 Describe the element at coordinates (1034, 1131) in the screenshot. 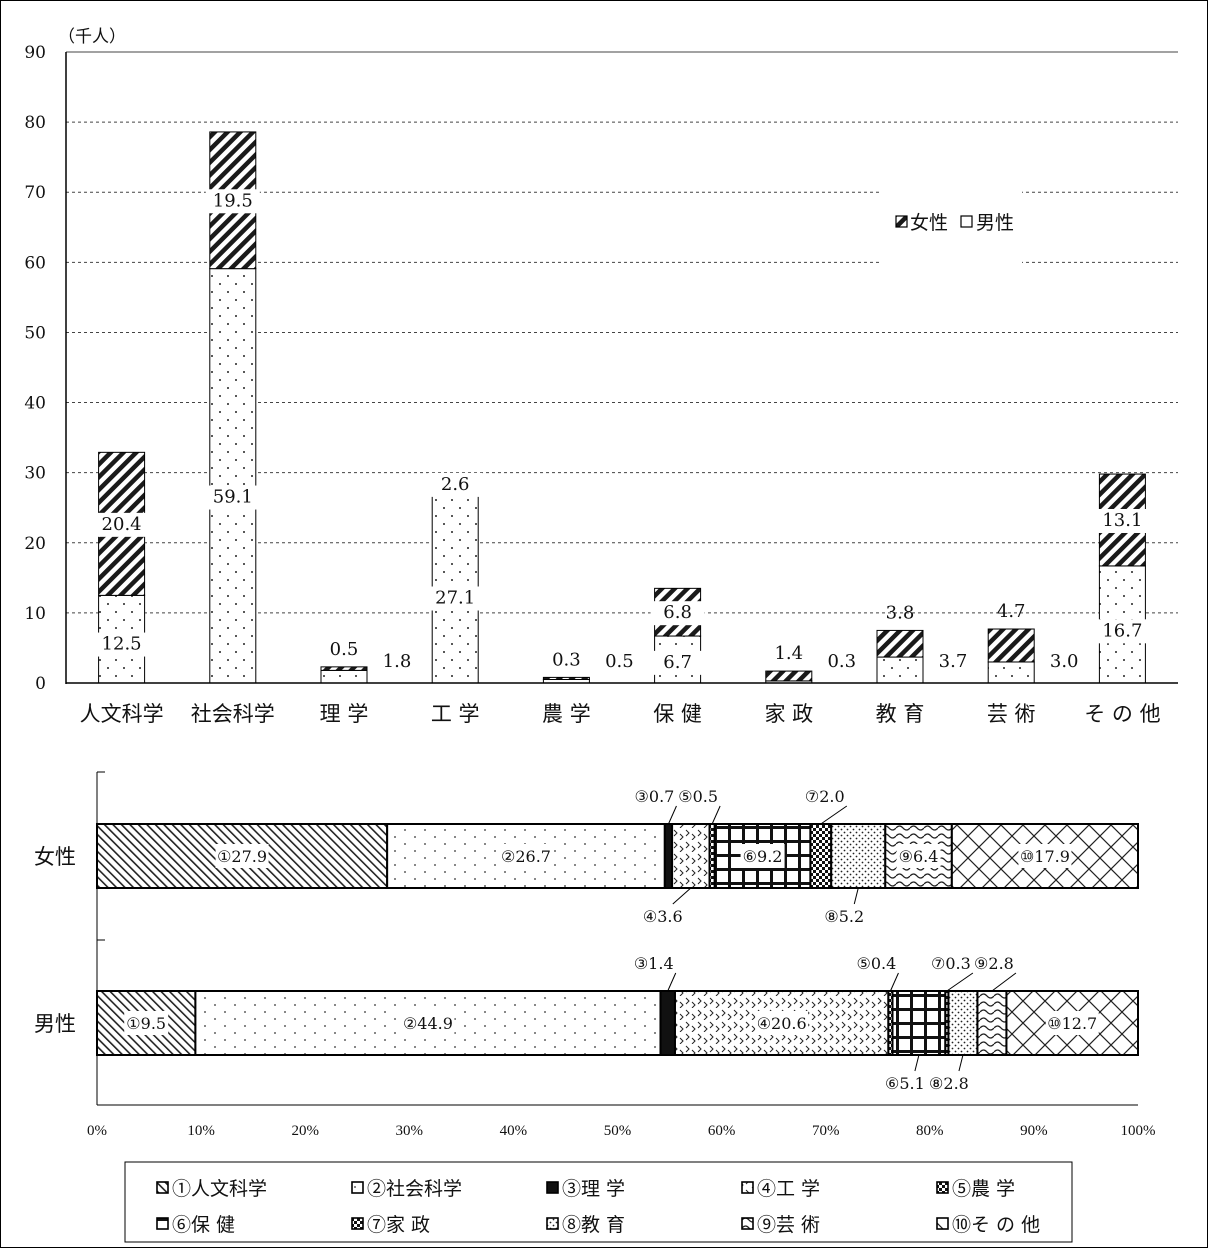

I see `x-tick-label: 90%` at that location.